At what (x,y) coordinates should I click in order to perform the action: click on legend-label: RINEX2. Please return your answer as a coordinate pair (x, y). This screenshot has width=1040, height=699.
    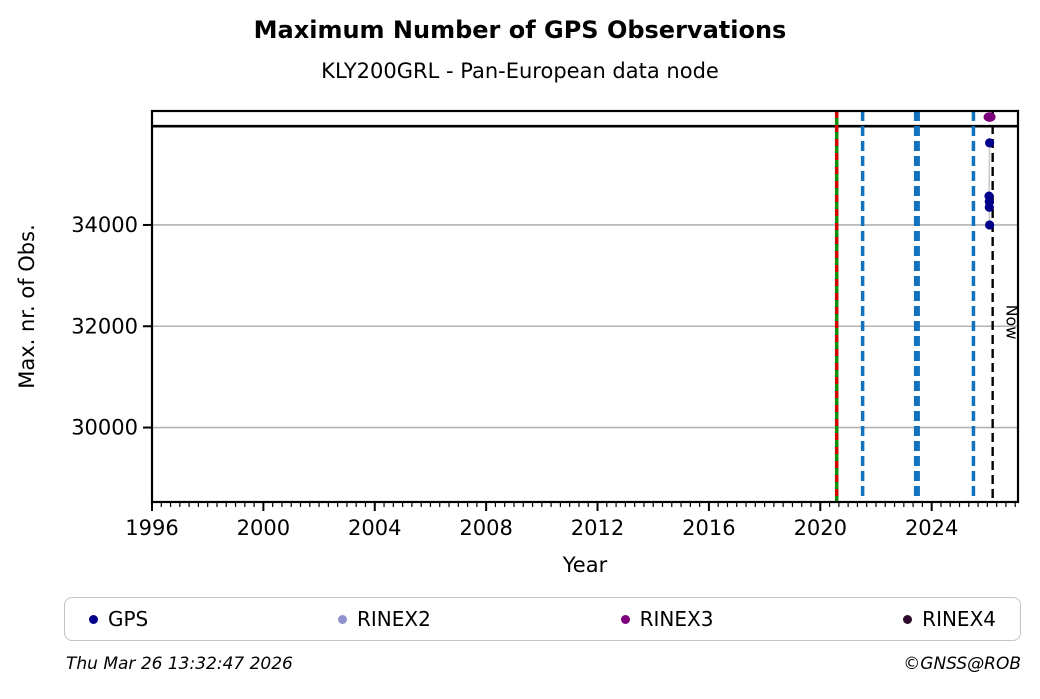
    Looking at the image, I should click on (394, 619).